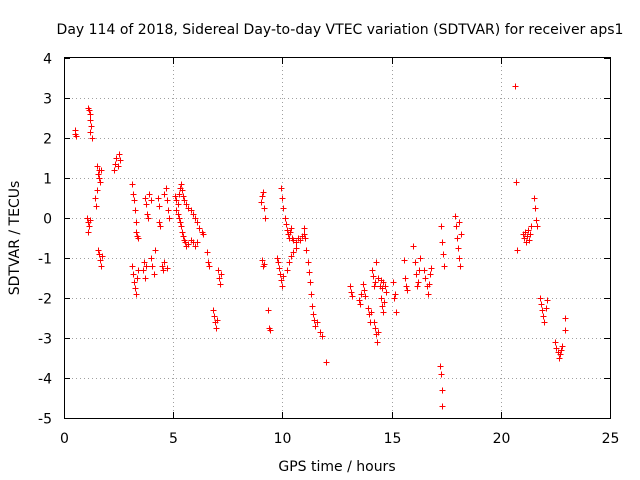 Image resolution: width=640 pixels, height=480 pixels. Describe the element at coordinates (45, 260) in the screenshot. I see `y-tick-label: -1` at that location.